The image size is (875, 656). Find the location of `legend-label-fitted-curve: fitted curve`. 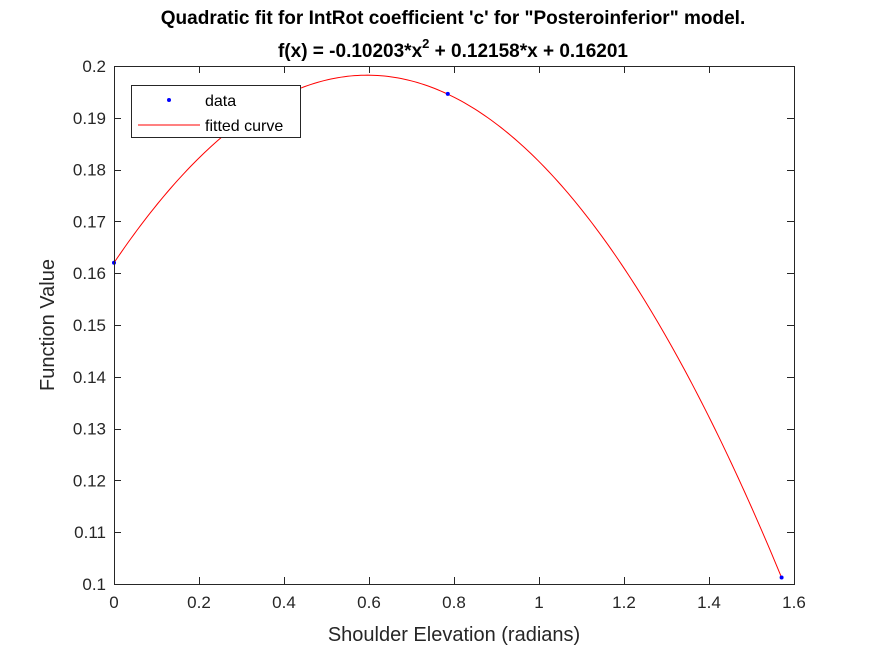

legend-label-fitted-curve: fitted curve is located at coordinates (244, 126).